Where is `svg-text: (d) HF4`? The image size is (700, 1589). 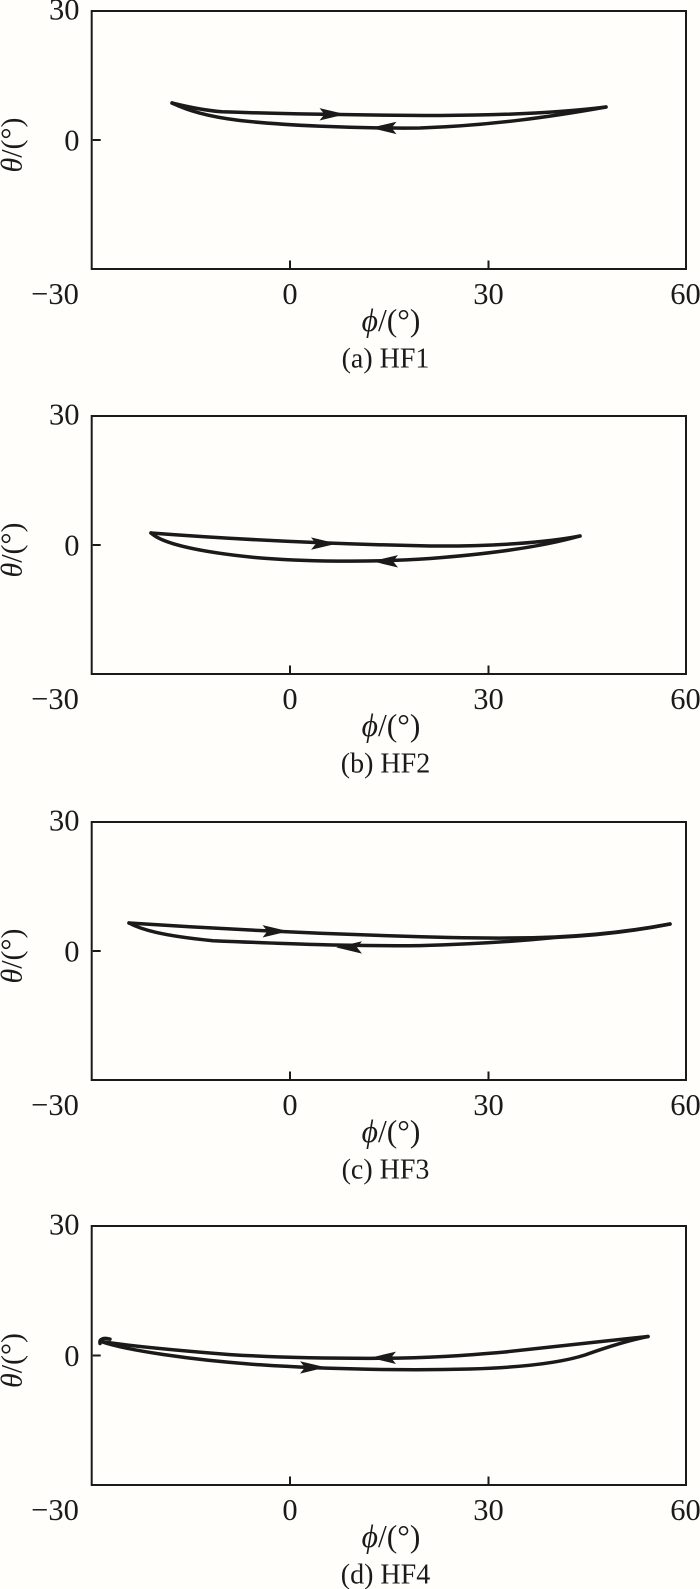 svg-text: (d) HF4 is located at coordinates (385, 1574).